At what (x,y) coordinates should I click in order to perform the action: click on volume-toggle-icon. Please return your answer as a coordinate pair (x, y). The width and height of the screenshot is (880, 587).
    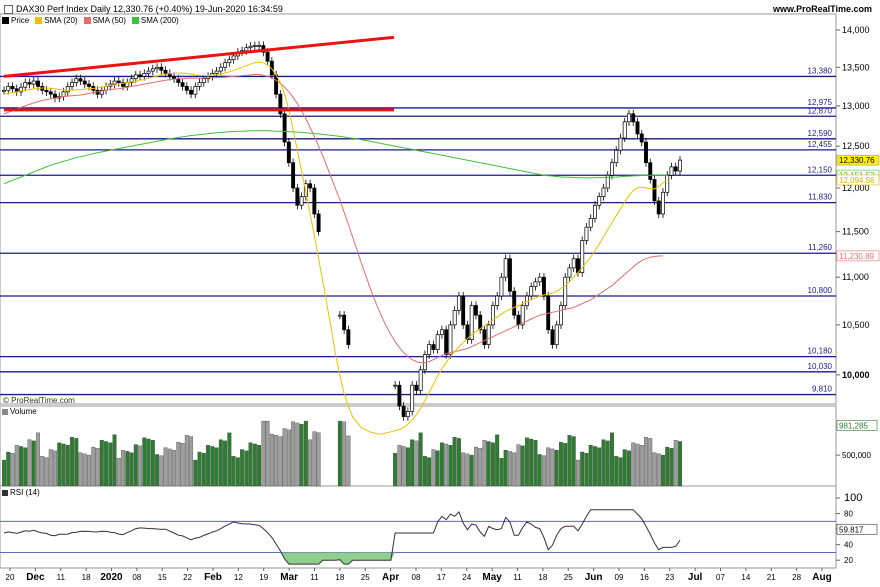
    Looking at the image, I should click on (5, 411).